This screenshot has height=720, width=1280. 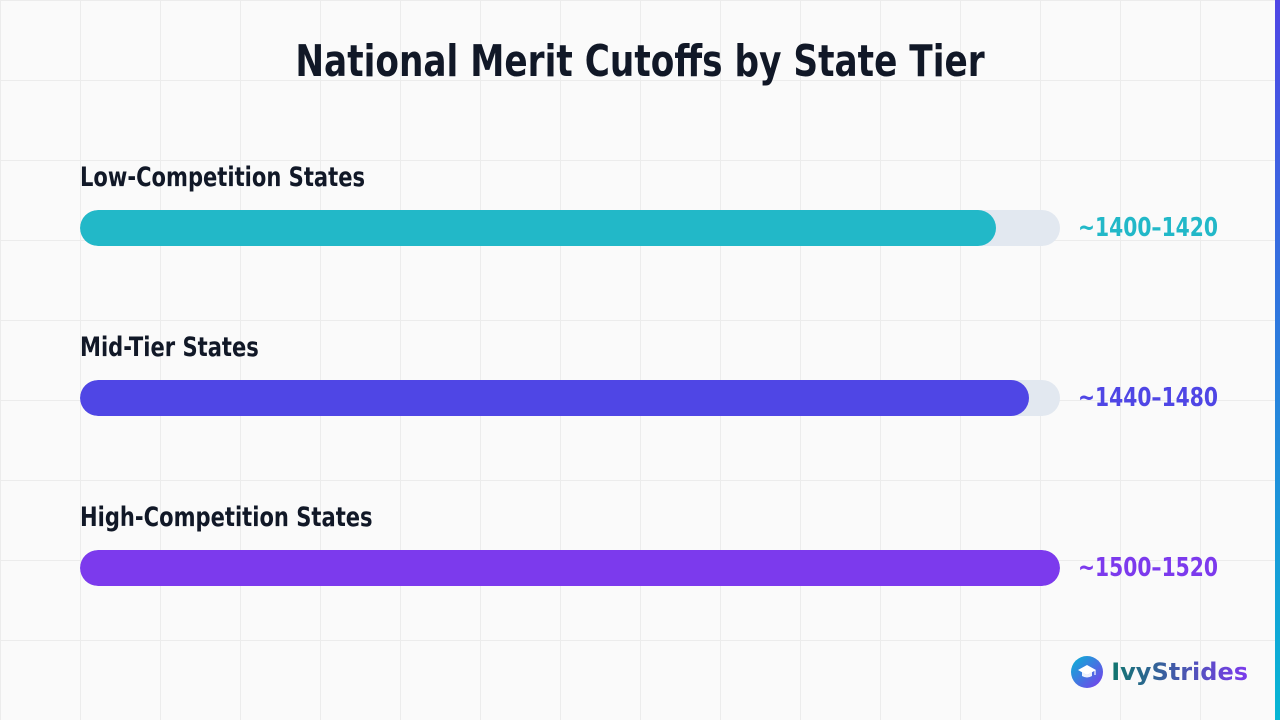 I want to click on value-label: ~1400–1420, so click(x=1148, y=228).